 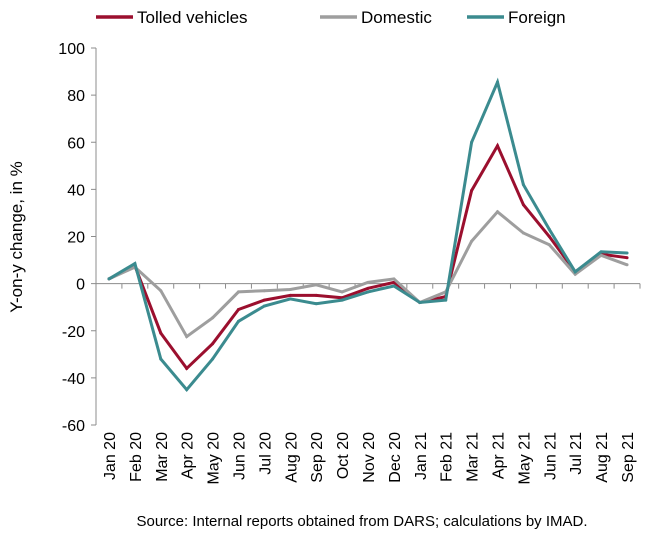 What do you see at coordinates (214, 458) in the screenshot?
I see `x-tick-label: May 20` at bounding box center [214, 458].